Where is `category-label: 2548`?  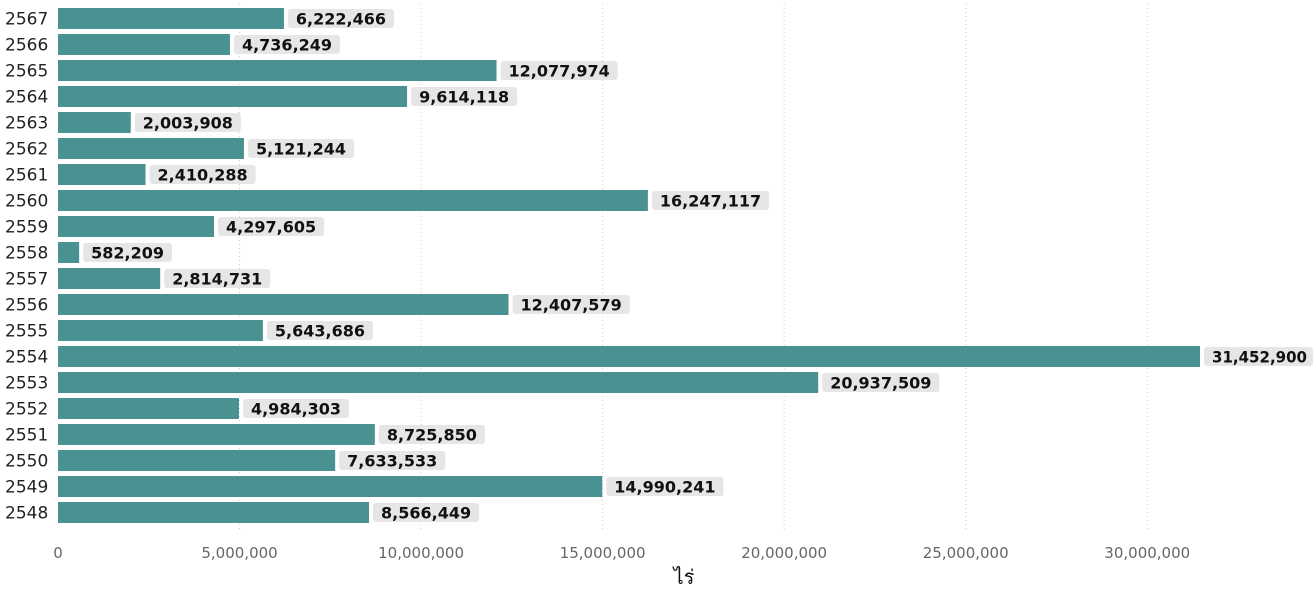
category-label: 2548 is located at coordinates (26, 514).